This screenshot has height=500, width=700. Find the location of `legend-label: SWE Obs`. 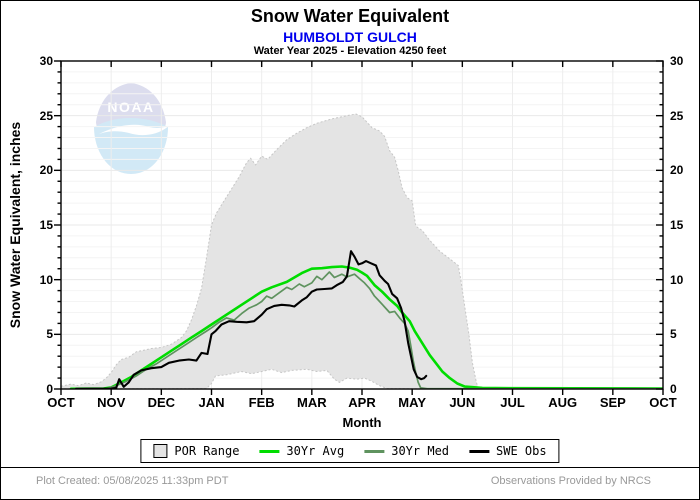

legend-label: SWE Obs is located at coordinates (521, 451).